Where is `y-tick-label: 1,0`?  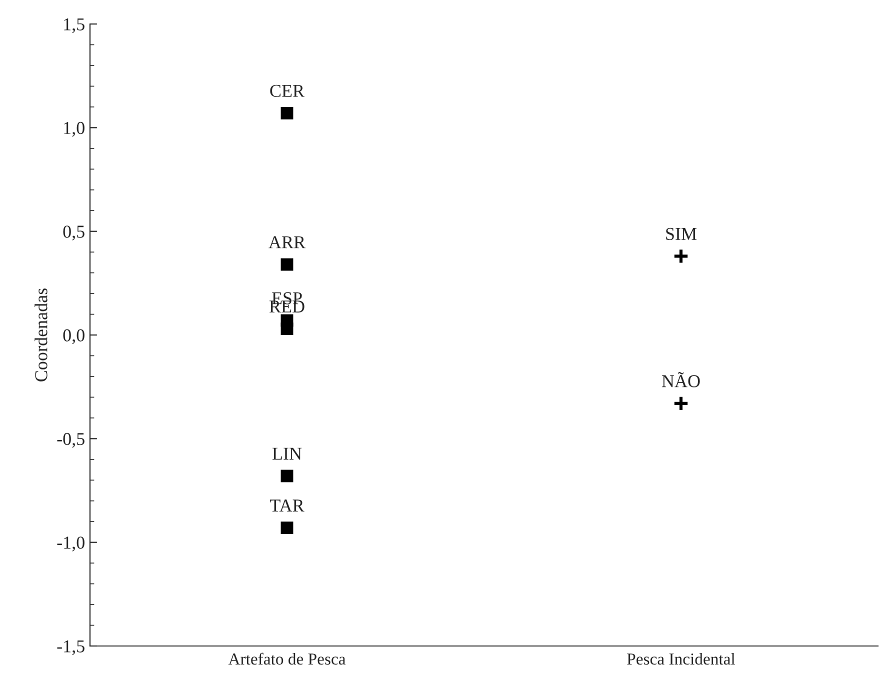
y-tick-label: 1,0 is located at coordinates (74, 129).